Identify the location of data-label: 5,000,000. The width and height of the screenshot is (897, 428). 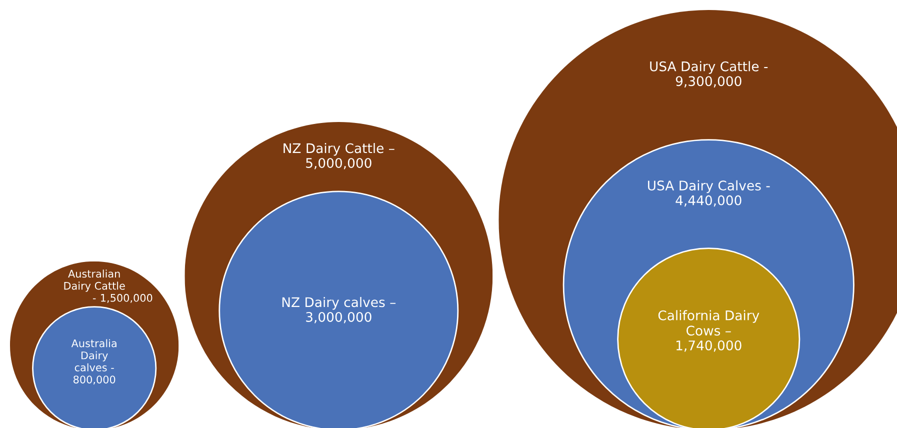
(339, 164).